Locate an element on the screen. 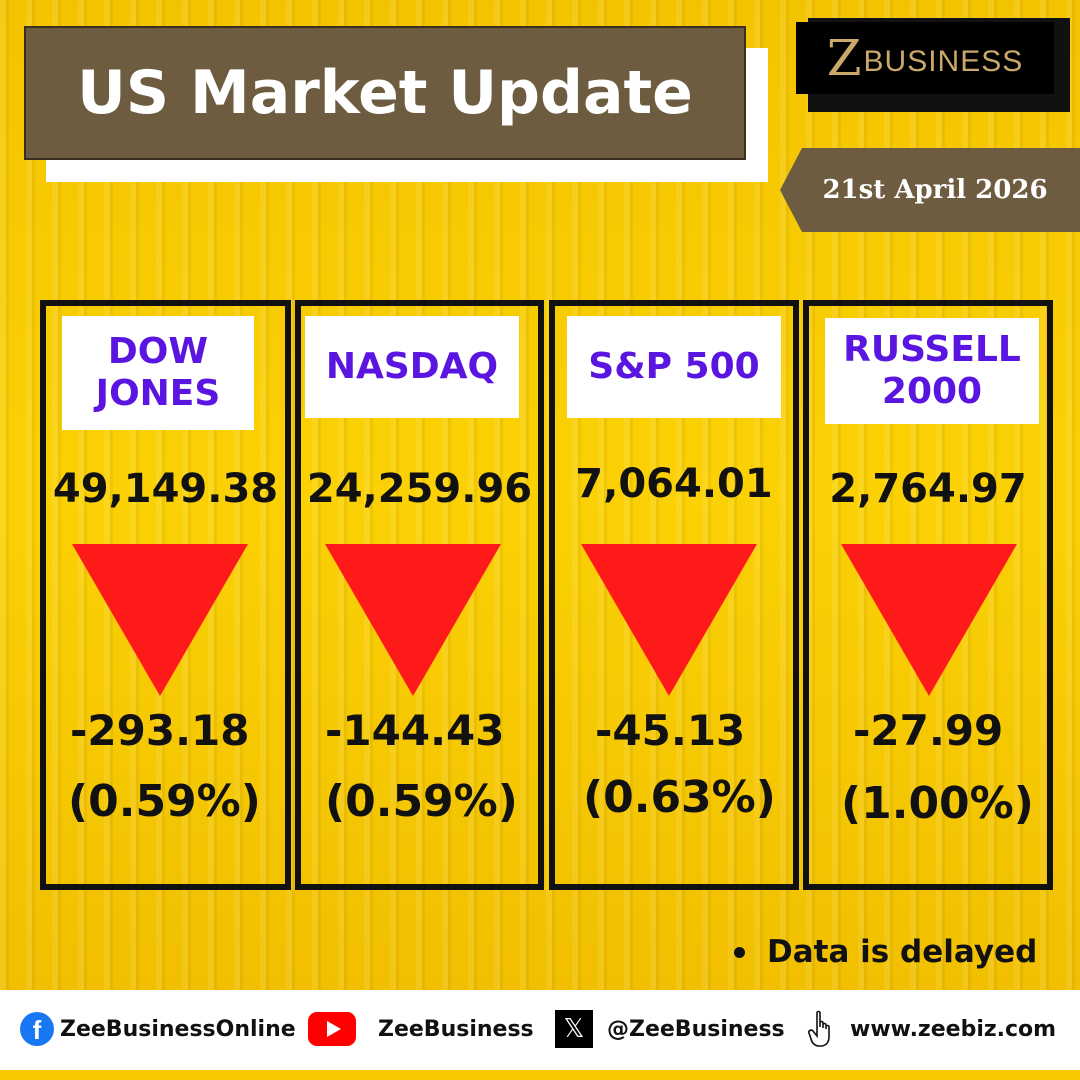 The width and height of the screenshot is (1080, 1080). index-percent: (1.00%) is located at coordinates (937, 803).